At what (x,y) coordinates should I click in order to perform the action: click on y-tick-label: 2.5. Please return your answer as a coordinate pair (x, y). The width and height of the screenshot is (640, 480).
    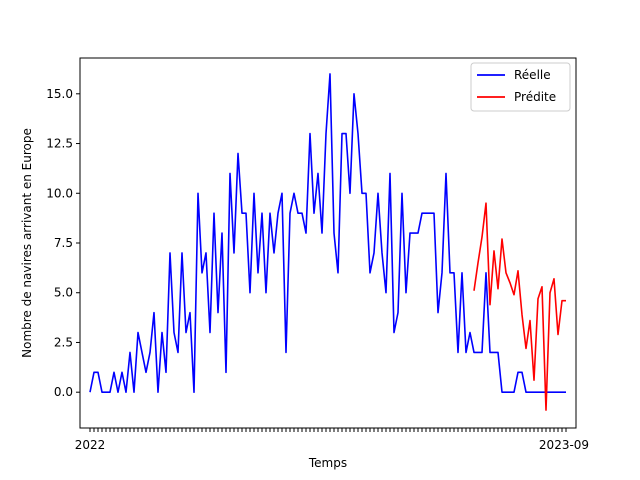
    Looking at the image, I should click on (63, 342).